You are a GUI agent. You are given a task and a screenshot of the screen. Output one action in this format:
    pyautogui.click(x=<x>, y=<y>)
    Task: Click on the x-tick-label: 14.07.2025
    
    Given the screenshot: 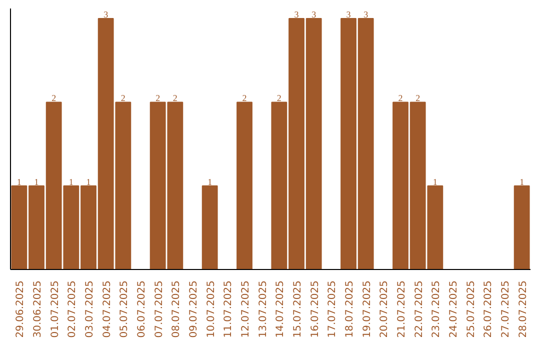 What is the action you would take?
    pyautogui.click(x=280, y=309)
    